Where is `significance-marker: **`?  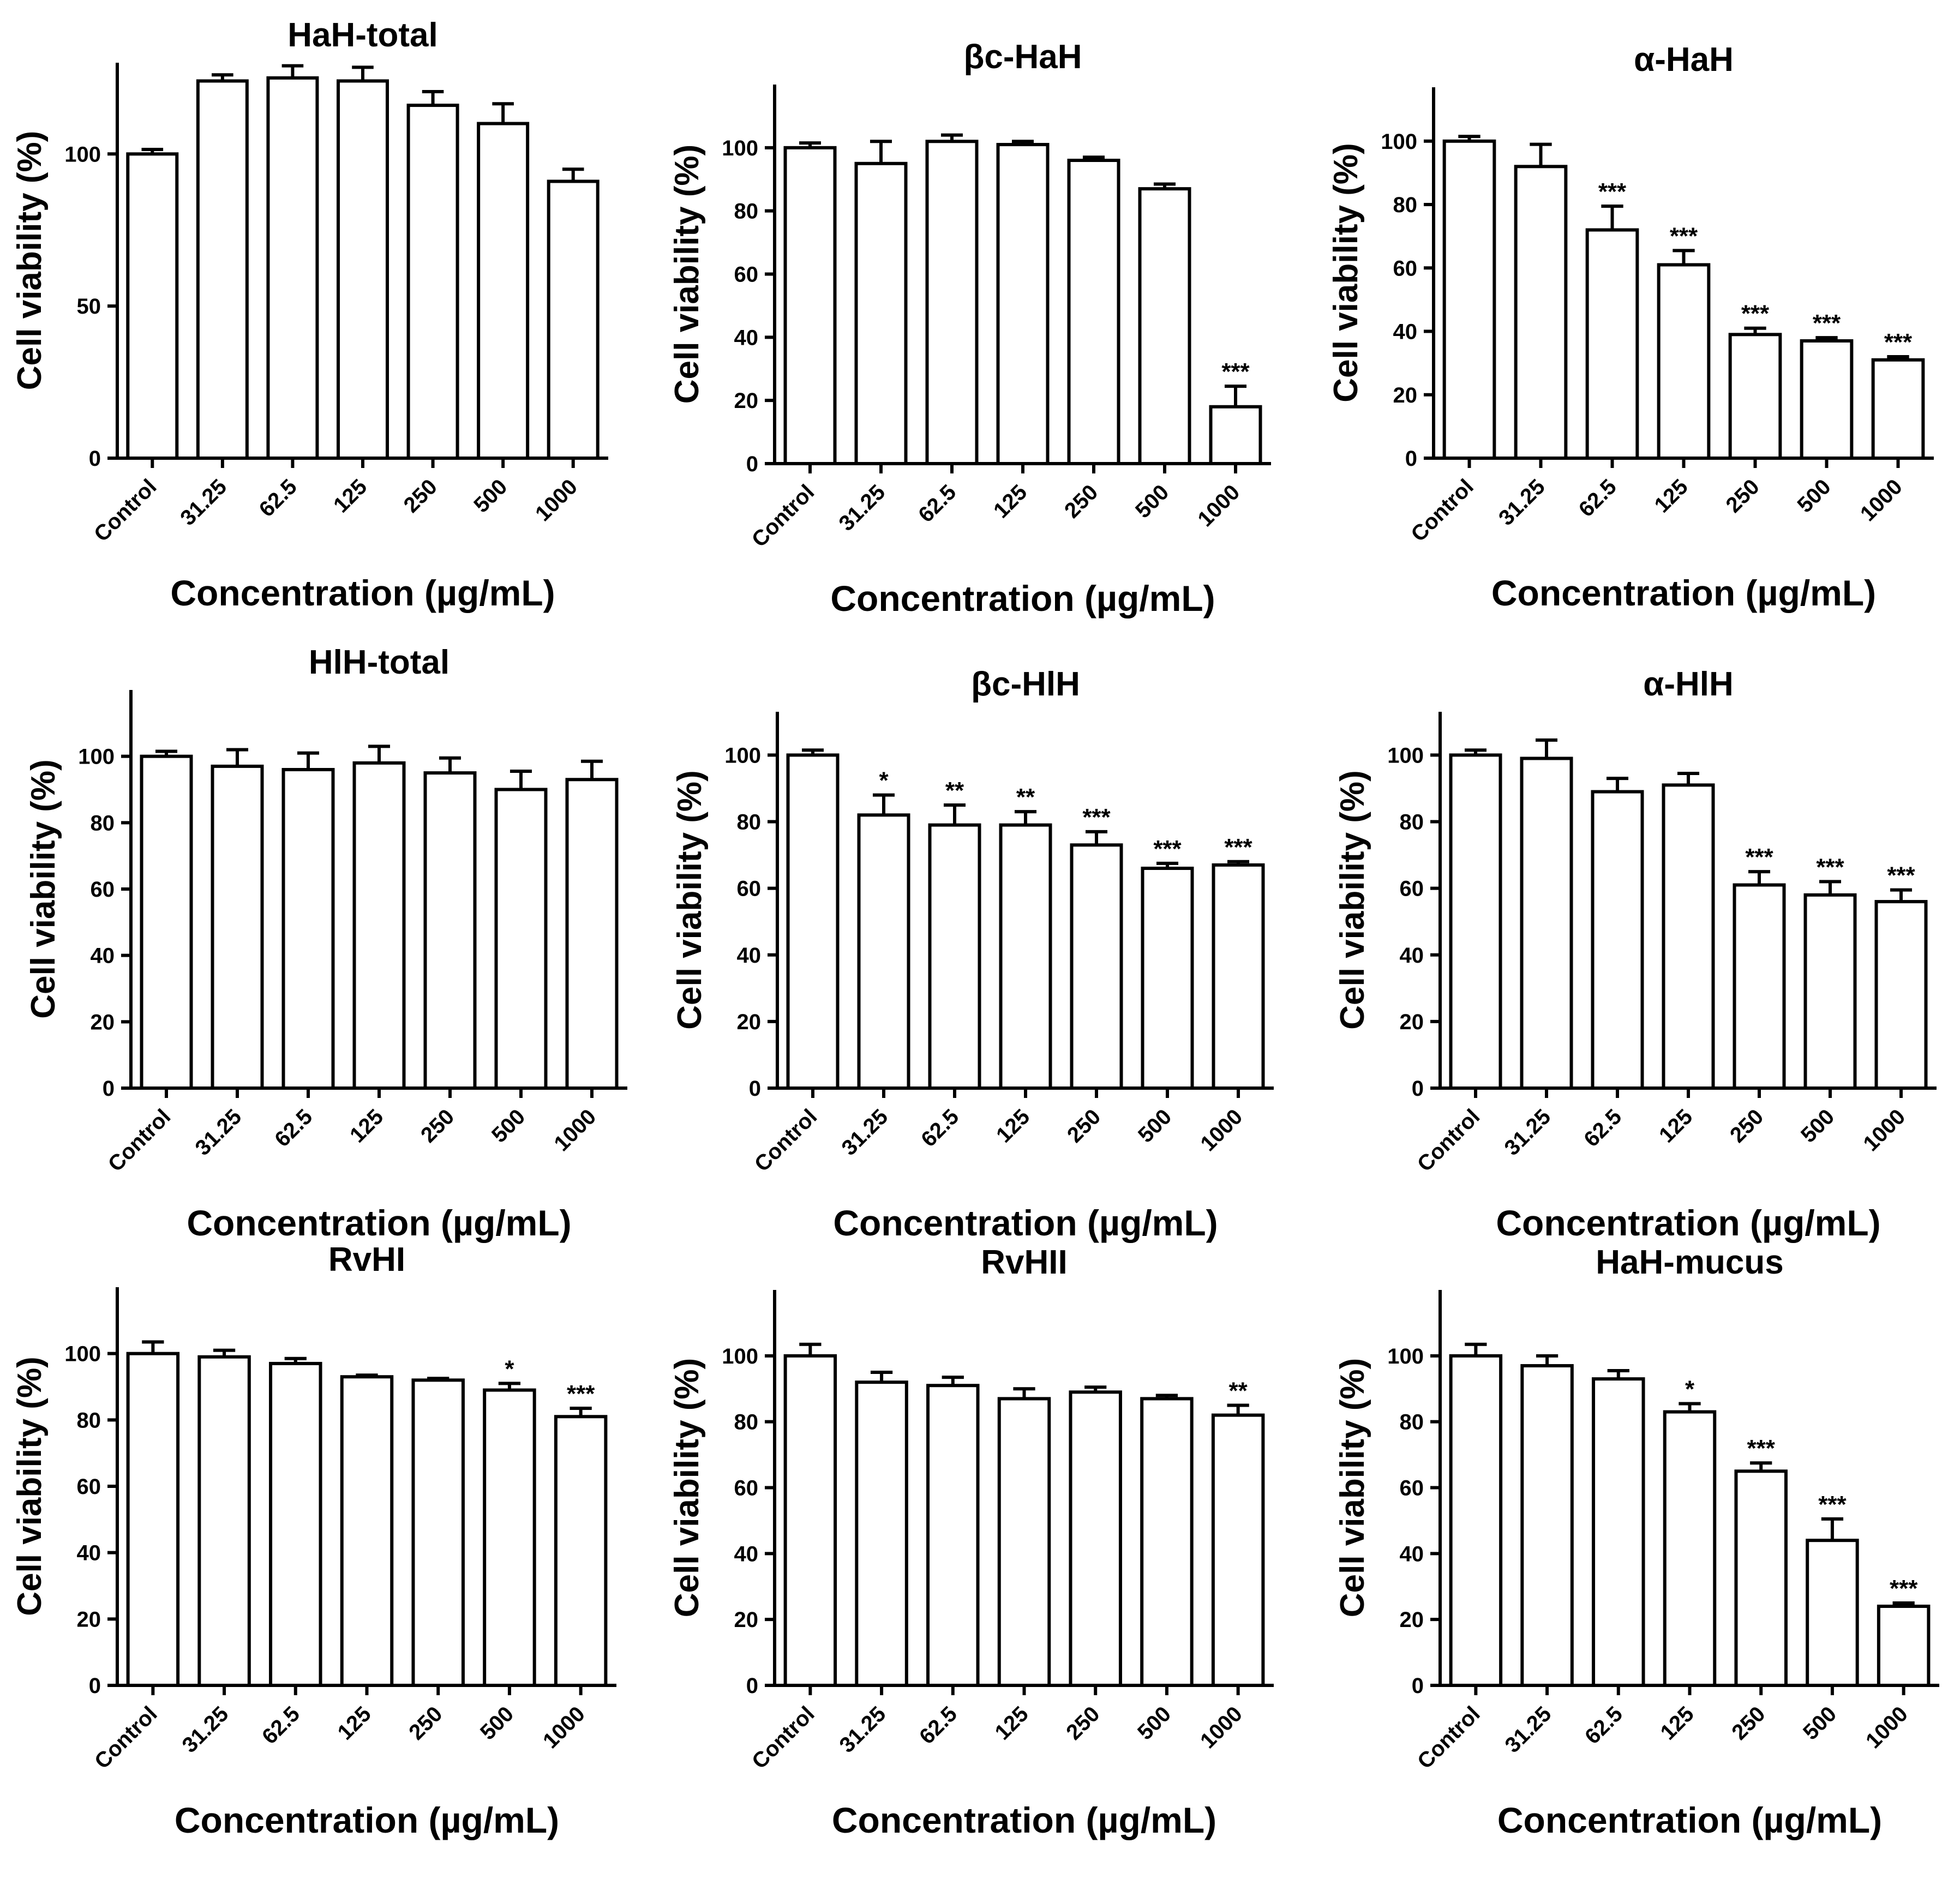
significance-marker: ** is located at coordinates (955, 790).